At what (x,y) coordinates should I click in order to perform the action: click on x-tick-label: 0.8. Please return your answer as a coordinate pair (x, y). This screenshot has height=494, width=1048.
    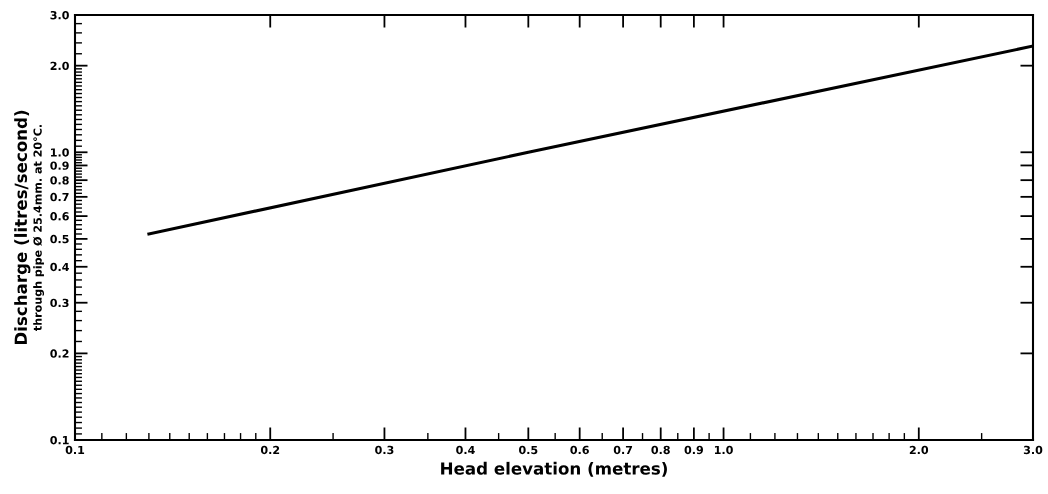
    Looking at the image, I should click on (660, 450).